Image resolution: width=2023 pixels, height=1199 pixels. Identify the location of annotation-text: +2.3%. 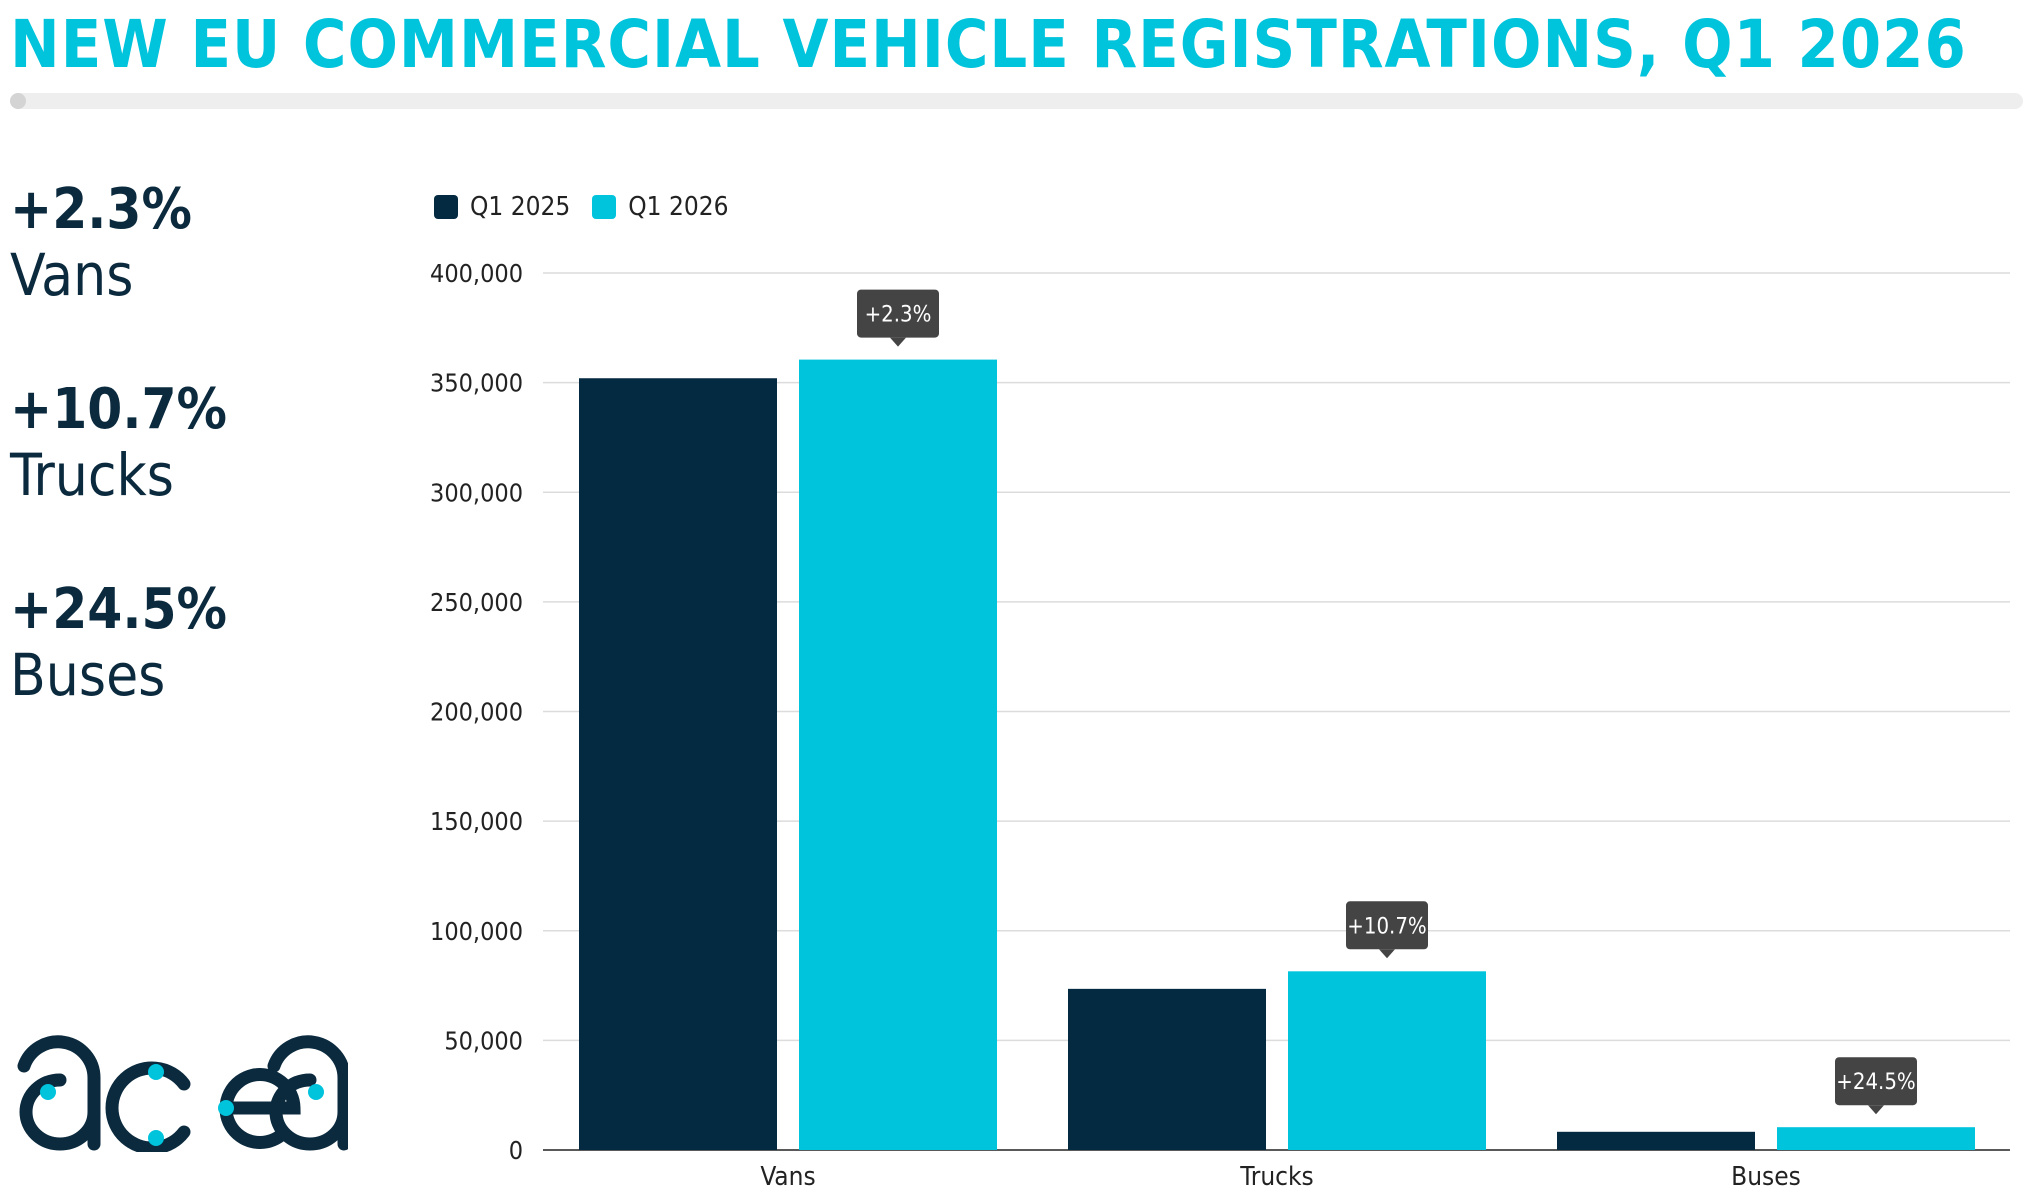
(898, 315).